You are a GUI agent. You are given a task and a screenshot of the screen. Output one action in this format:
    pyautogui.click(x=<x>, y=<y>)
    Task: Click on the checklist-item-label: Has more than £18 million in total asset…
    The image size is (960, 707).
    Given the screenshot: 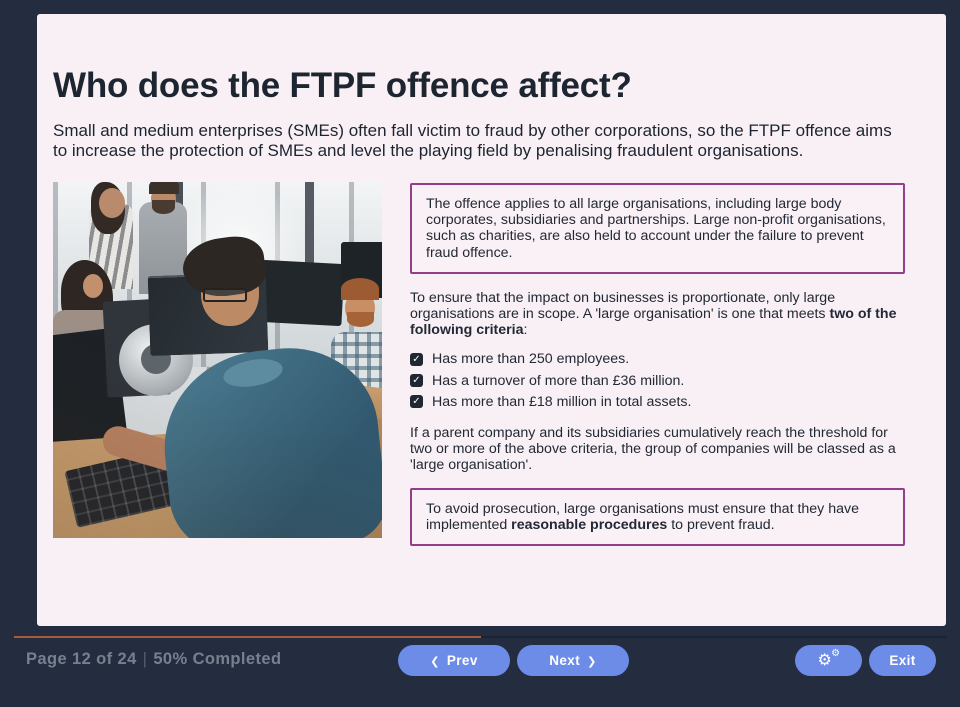 What is the action you would take?
    pyautogui.click(x=562, y=401)
    